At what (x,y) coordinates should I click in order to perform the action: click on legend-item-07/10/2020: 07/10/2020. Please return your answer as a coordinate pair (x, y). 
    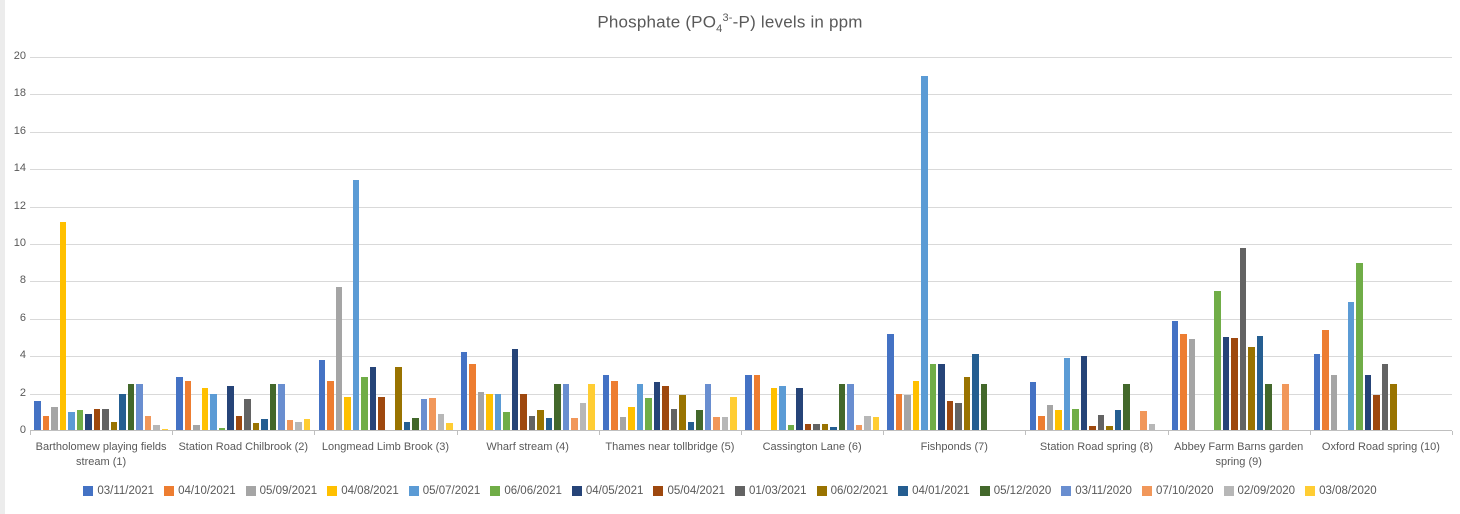
    Looking at the image, I should click on (1177, 491).